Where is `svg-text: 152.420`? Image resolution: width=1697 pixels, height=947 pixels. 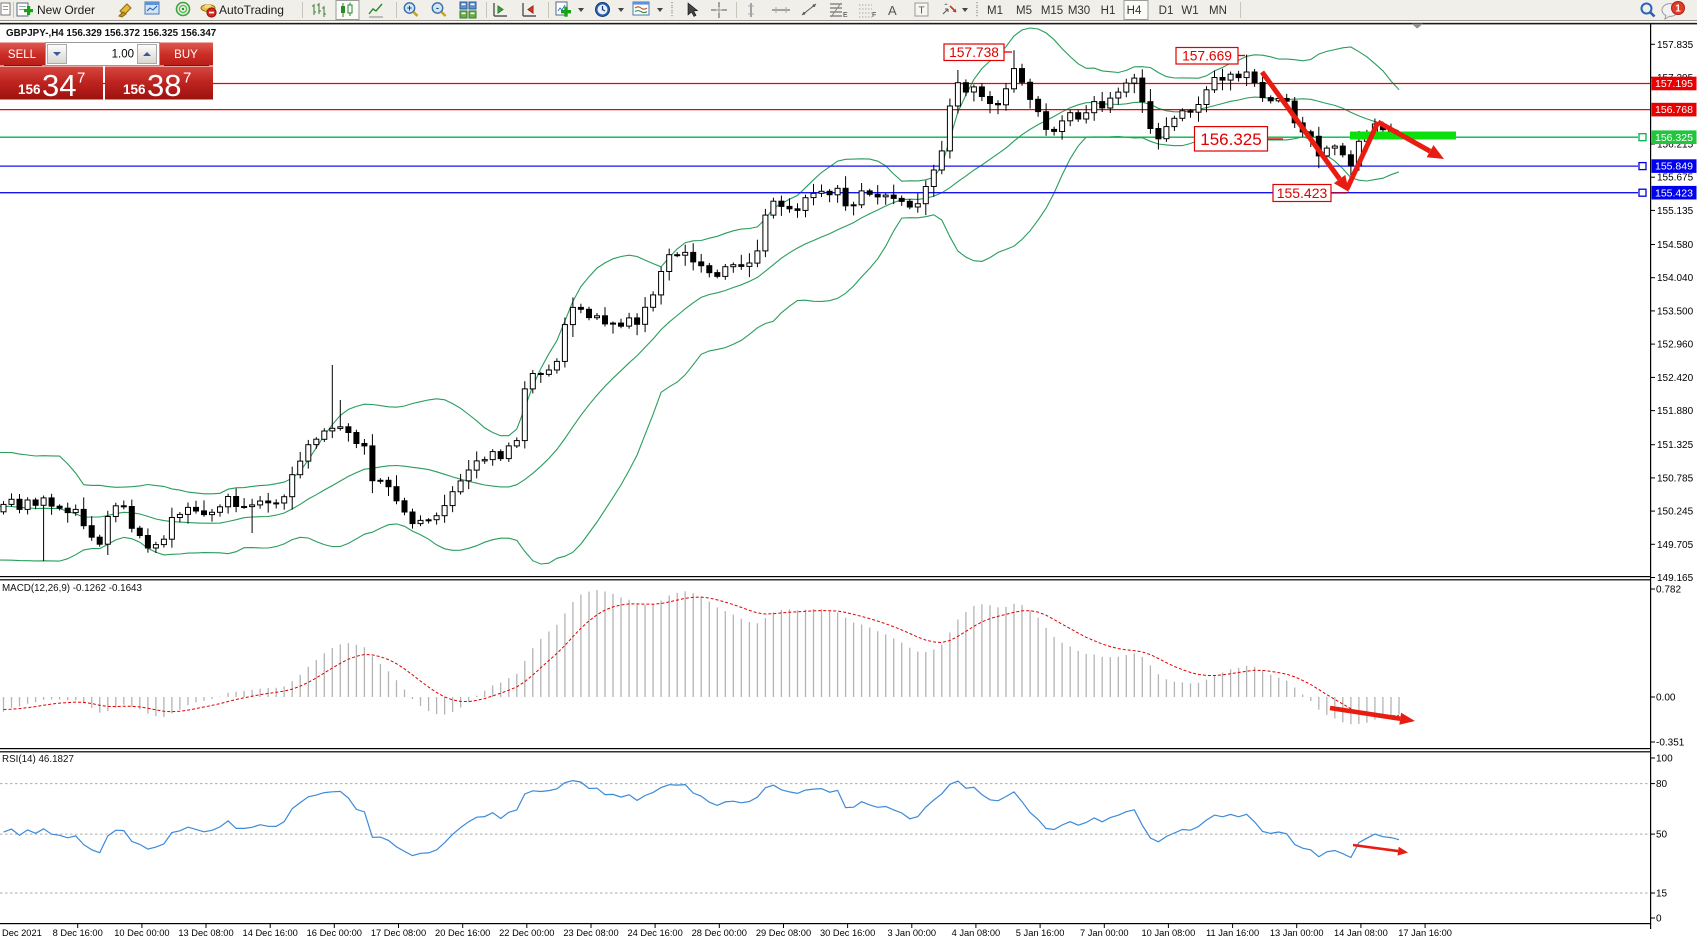
svg-text: 152.420 is located at coordinates (1675, 378).